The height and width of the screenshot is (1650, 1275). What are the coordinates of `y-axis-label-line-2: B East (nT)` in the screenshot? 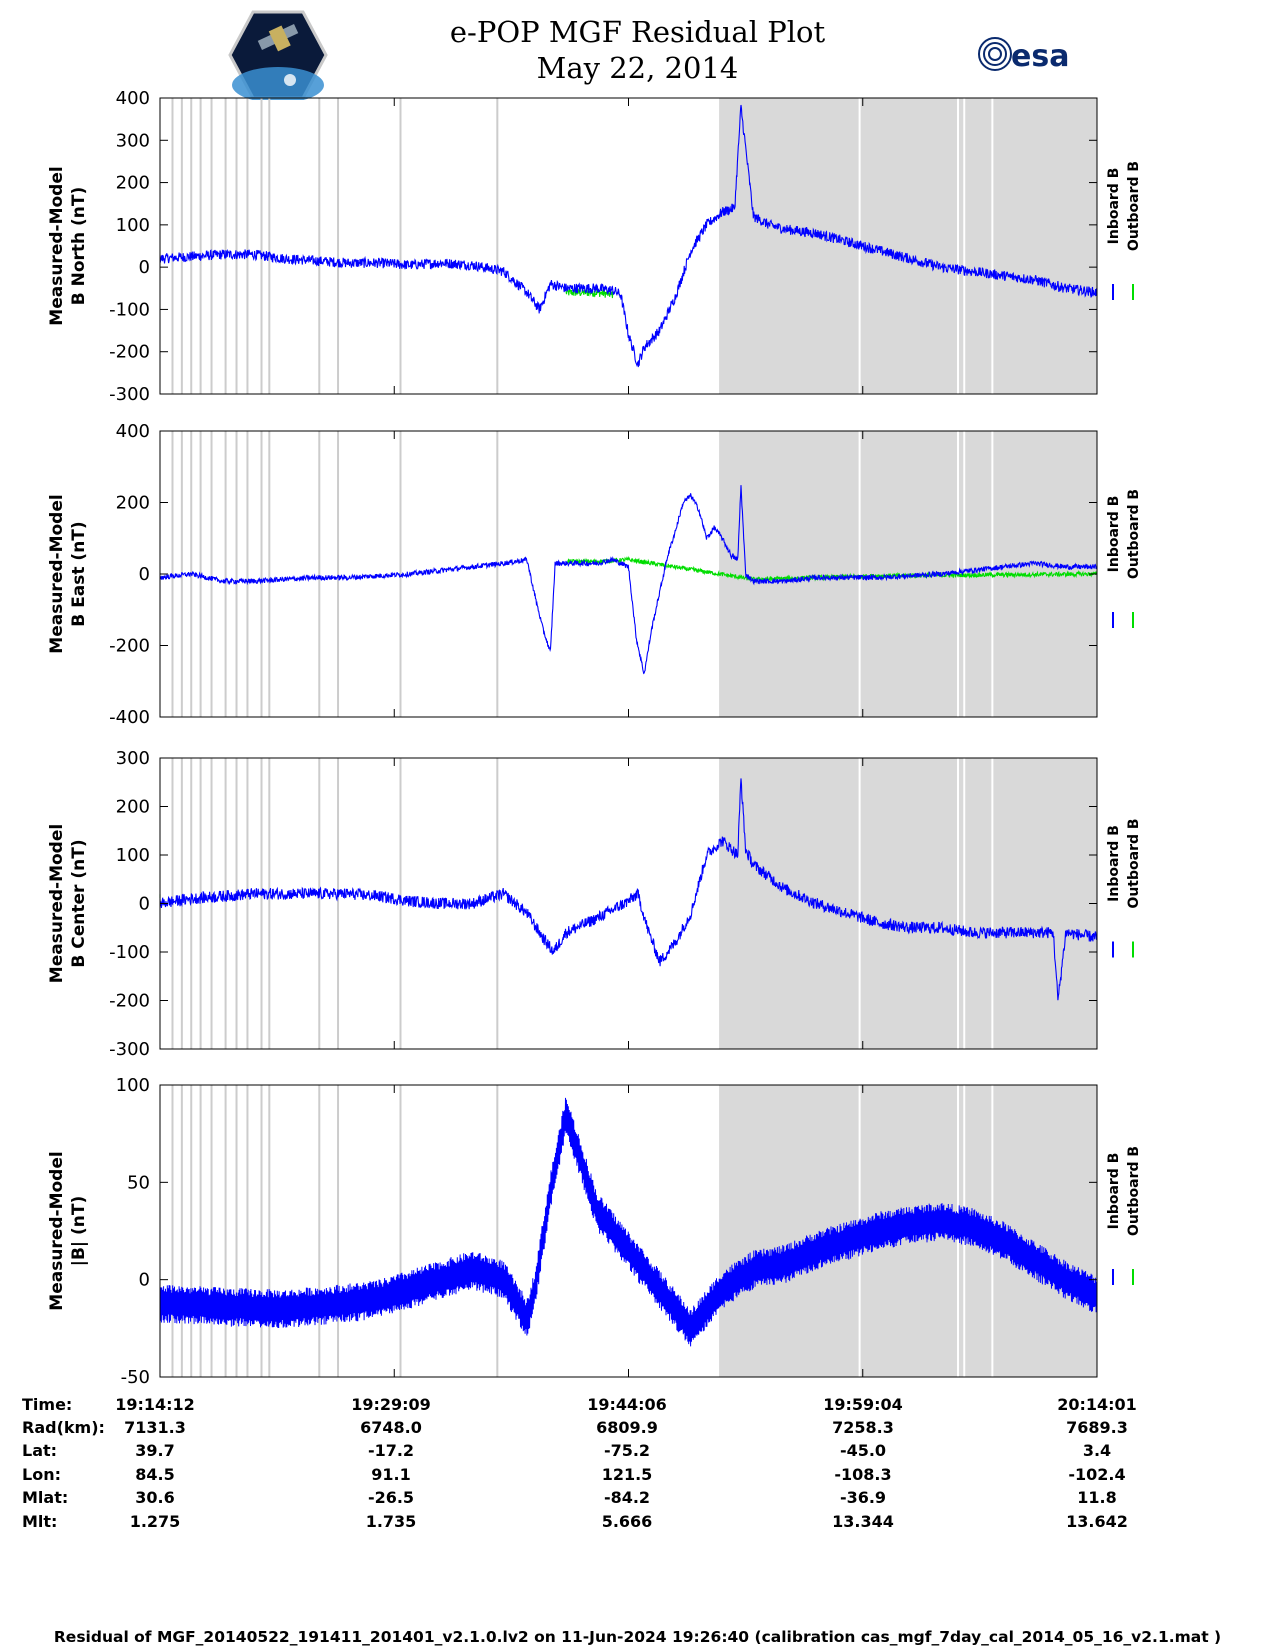 It's located at (79, 573).